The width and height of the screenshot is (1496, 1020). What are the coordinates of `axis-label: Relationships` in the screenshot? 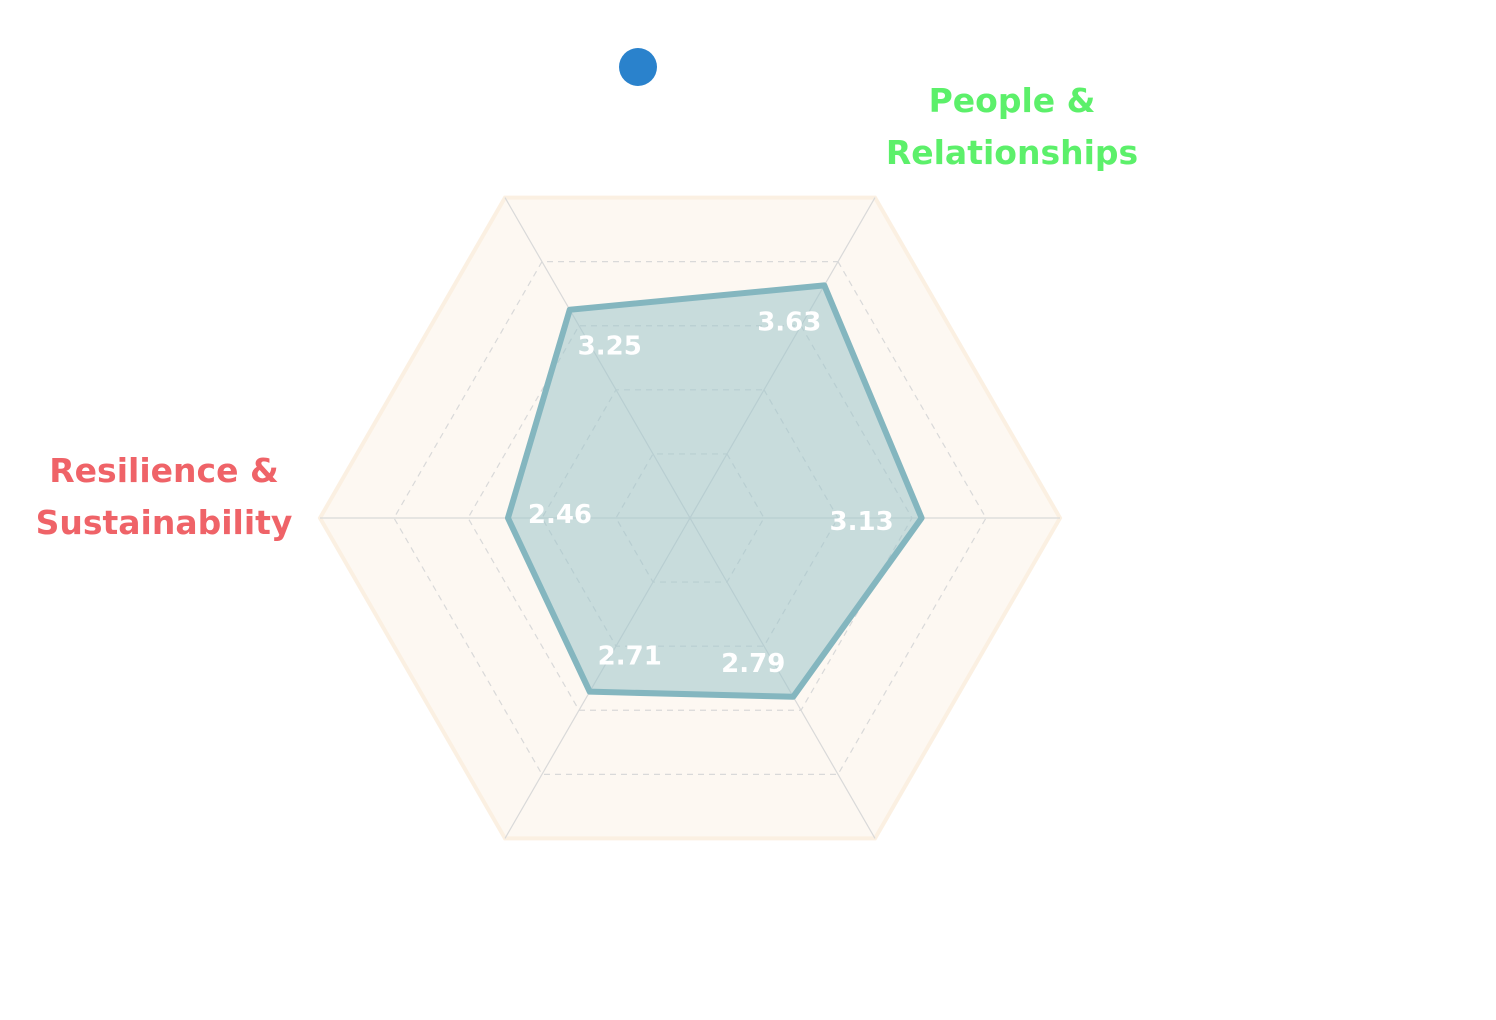 It's located at (1012, 152).